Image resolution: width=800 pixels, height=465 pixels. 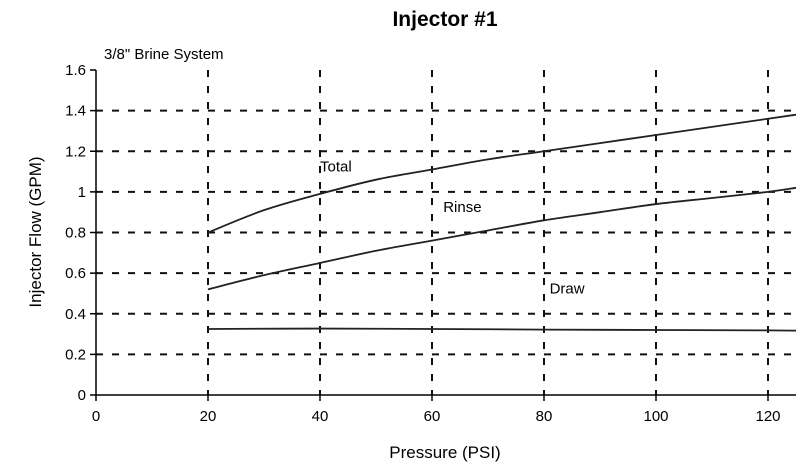 I want to click on x-axis-label: Pressure (PSI), so click(x=444, y=452).